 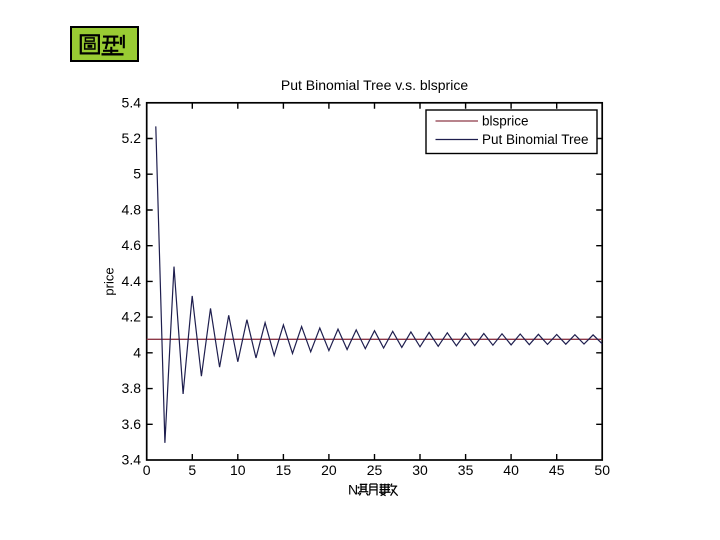 What do you see at coordinates (602, 470) in the screenshot?
I see `svg-text: 50` at bounding box center [602, 470].